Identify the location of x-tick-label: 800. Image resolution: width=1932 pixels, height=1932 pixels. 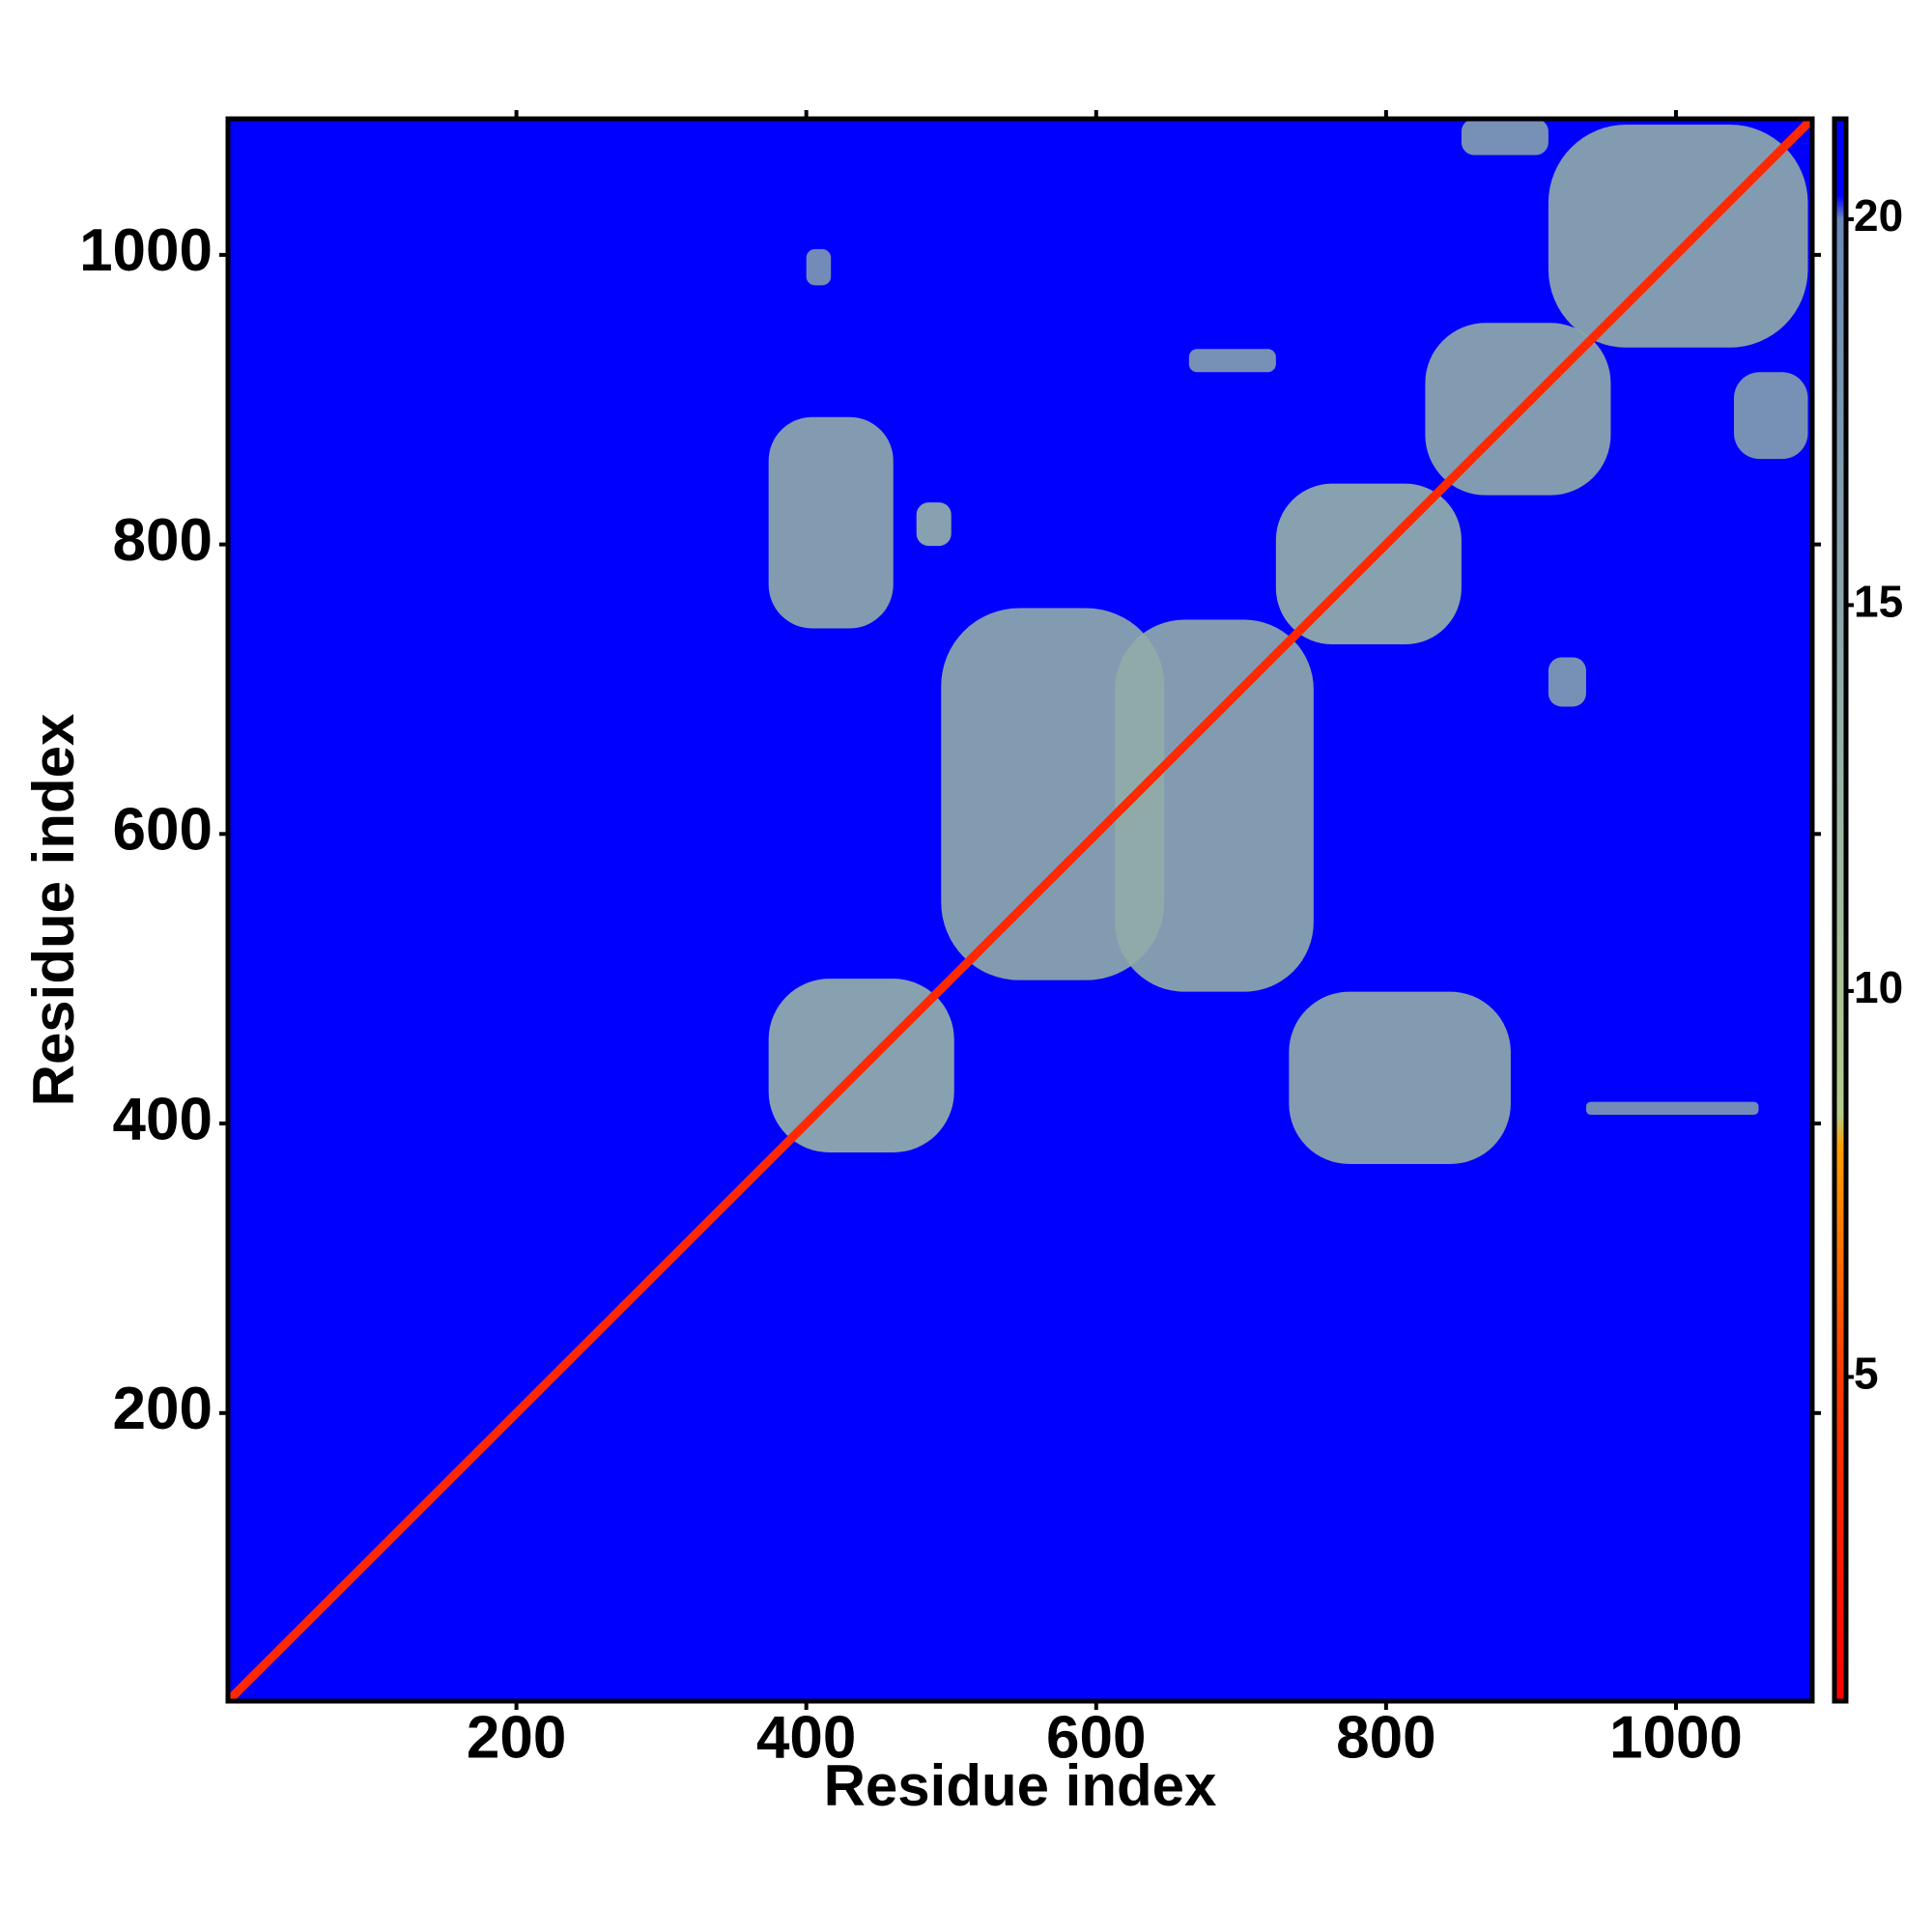
(1385, 1737).